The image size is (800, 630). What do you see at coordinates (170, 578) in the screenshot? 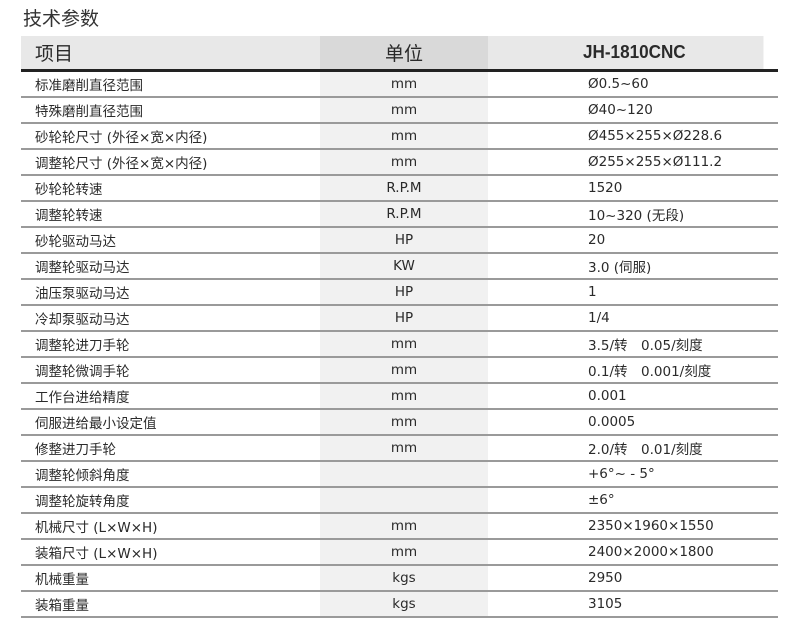
I see `cell-item: 机械重量` at bounding box center [170, 578].